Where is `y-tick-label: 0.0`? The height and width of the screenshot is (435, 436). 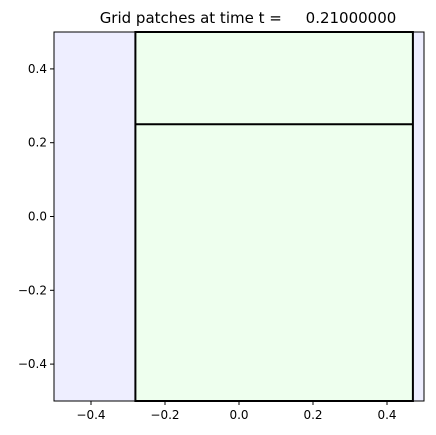
y-tick-label: 0.0 is located at coordinates (37, 217).